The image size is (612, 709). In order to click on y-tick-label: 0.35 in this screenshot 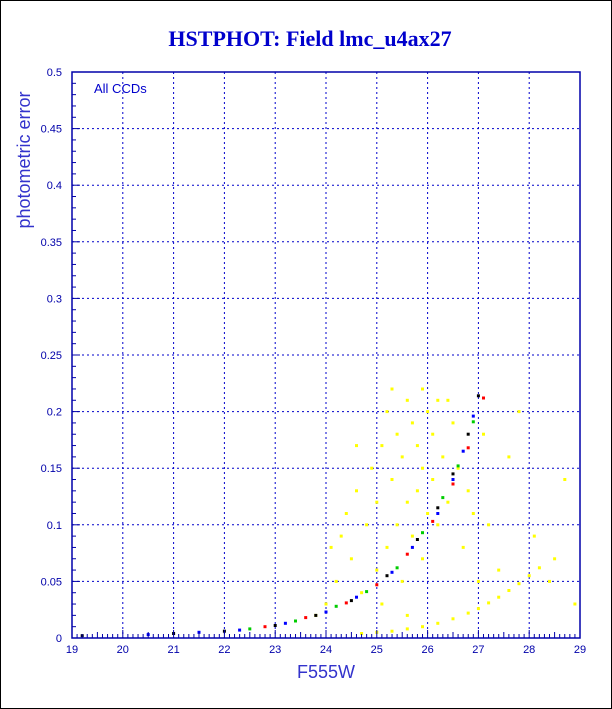, I will do `click(51, 243)`.